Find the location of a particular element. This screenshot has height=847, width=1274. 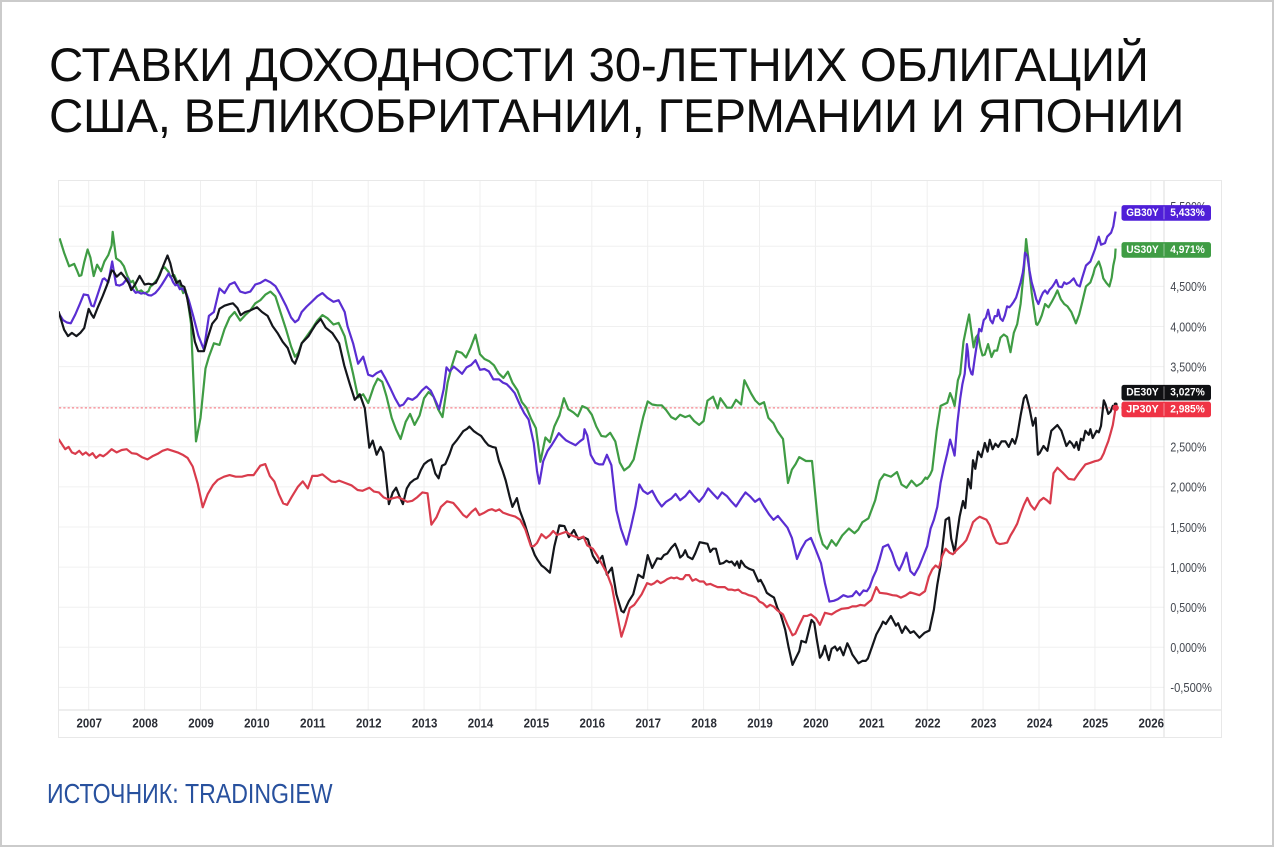

svg-text: 2024 is located at coordinates (1040, 723).